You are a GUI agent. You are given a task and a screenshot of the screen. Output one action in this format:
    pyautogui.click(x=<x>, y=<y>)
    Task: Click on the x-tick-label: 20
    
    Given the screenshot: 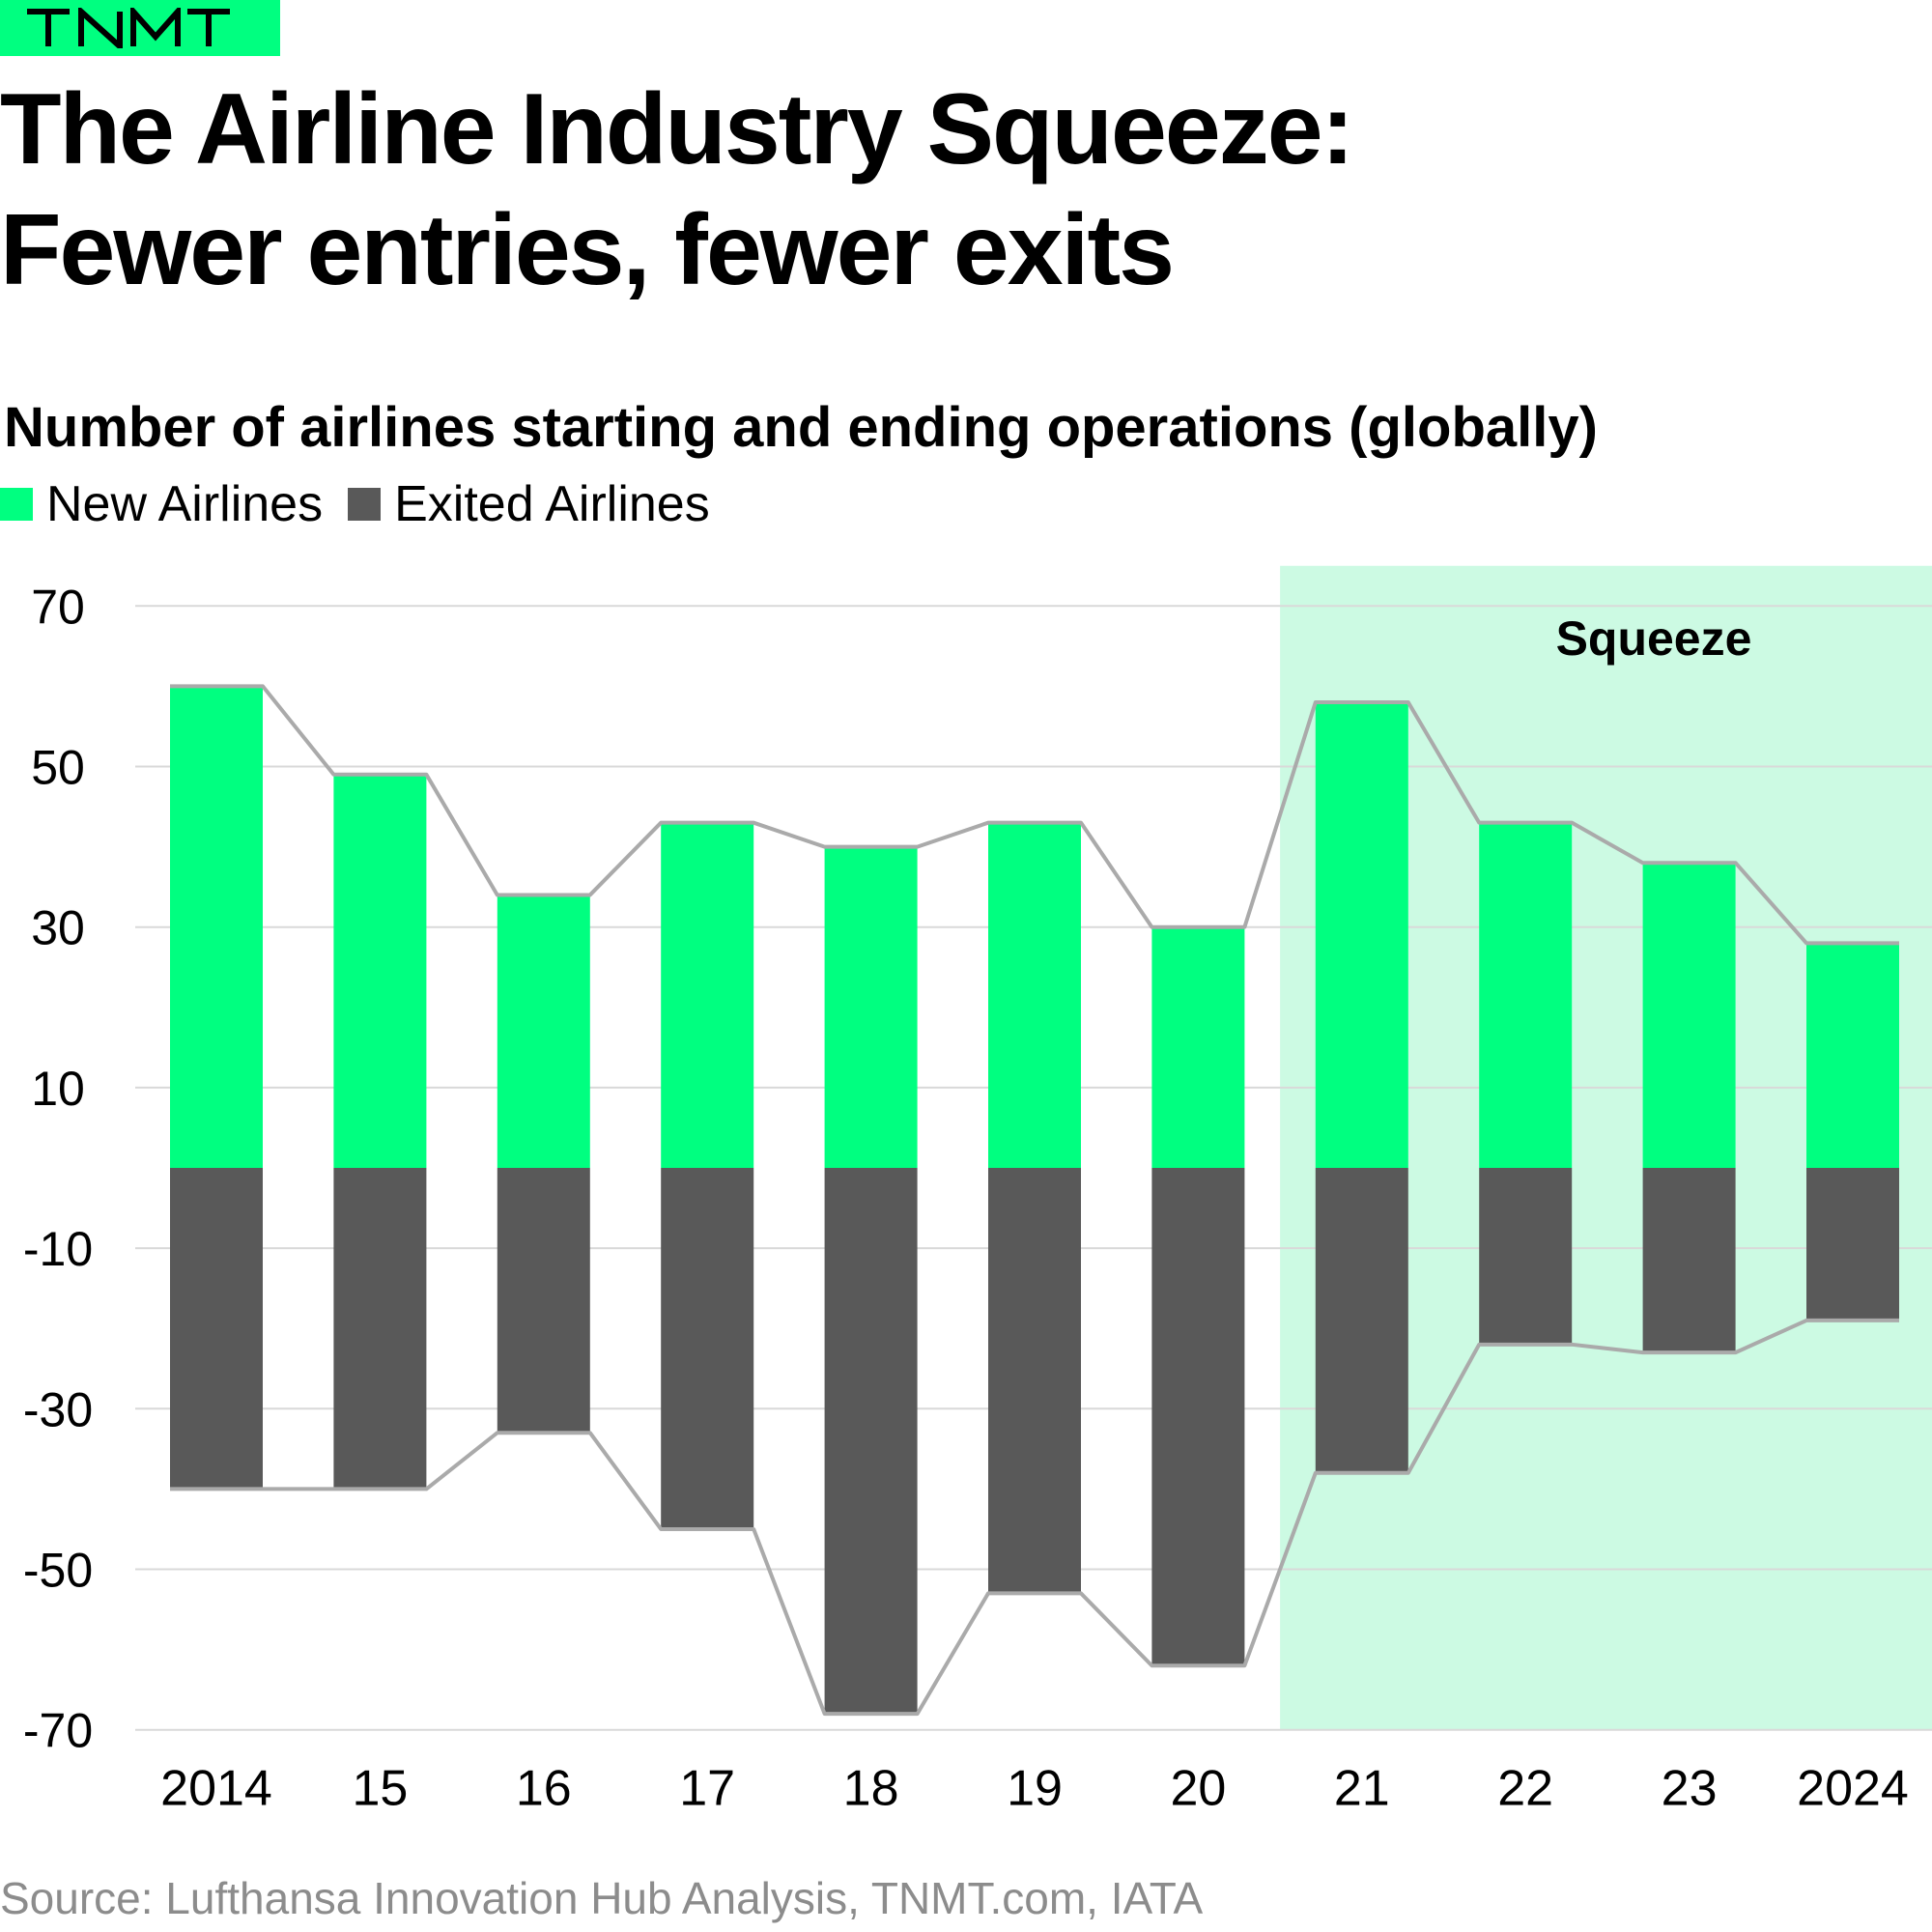 What is the action you would take?
    pyautogui.click(x=1198, y=1789)
    